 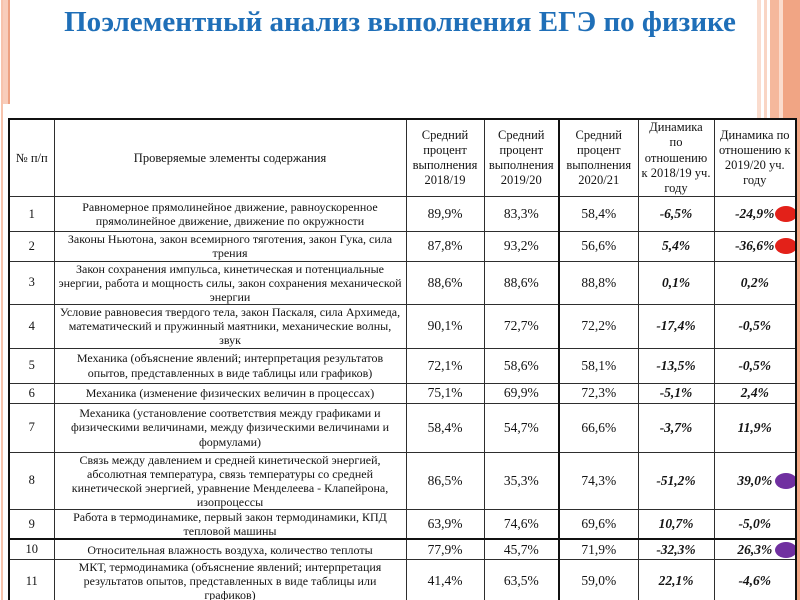 I want to click on row-number: 2, so click(x=31, y=246).